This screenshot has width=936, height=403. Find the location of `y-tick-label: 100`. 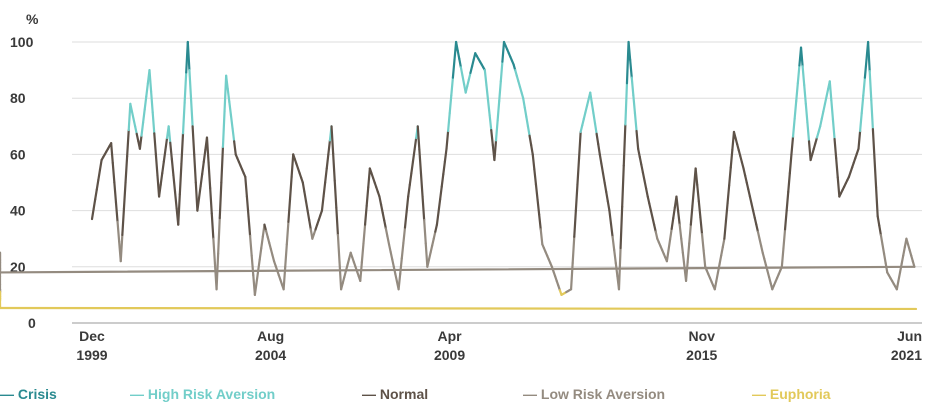

y-tick-label: 100 is located at coordinates (22, 42).